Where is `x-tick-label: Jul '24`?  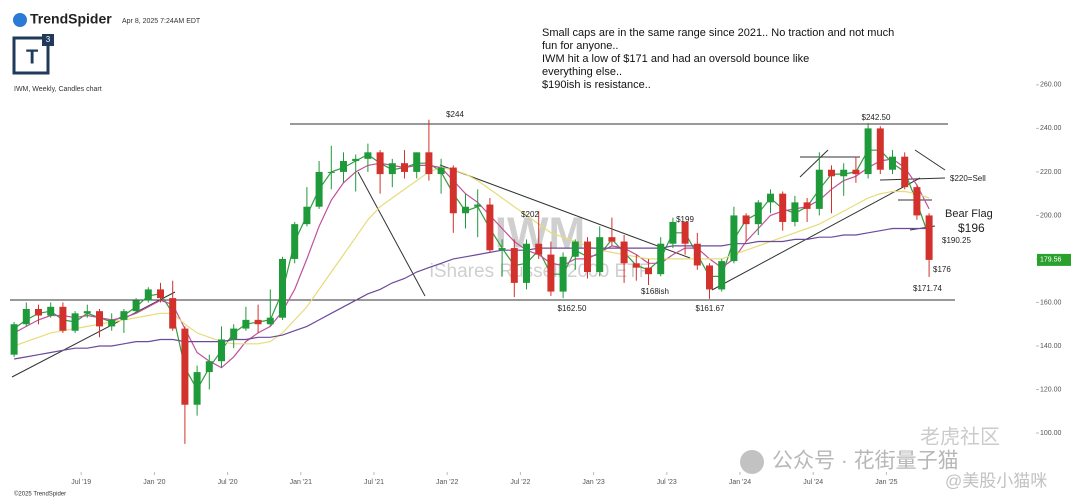 x-tick-label: Jul '24 is located at coordinates (813, 482).